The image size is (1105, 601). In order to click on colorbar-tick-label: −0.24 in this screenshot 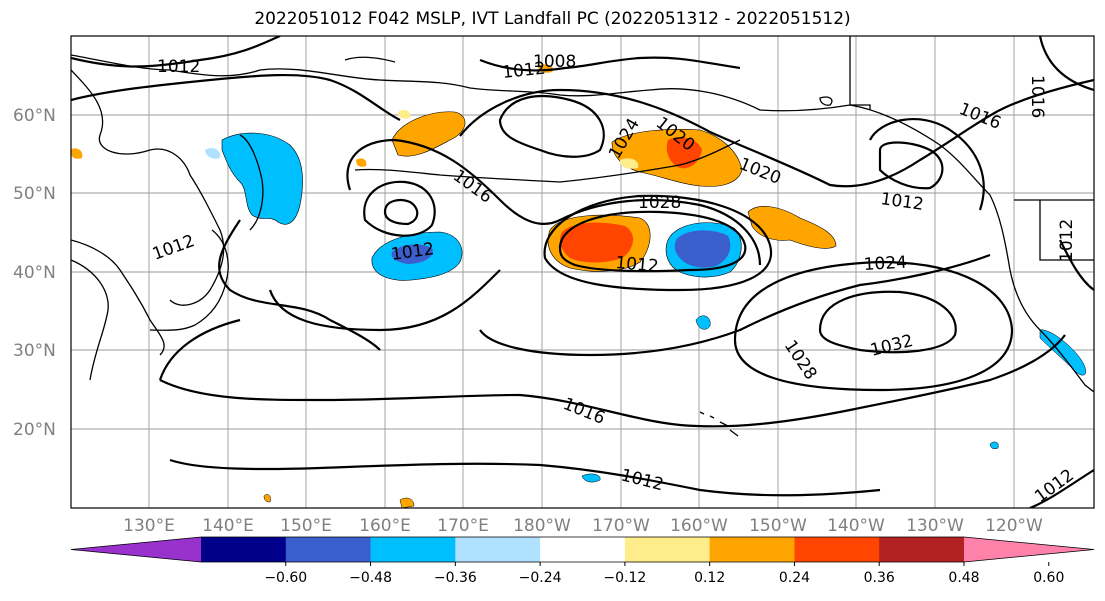, I will do `click(540, 578)`.